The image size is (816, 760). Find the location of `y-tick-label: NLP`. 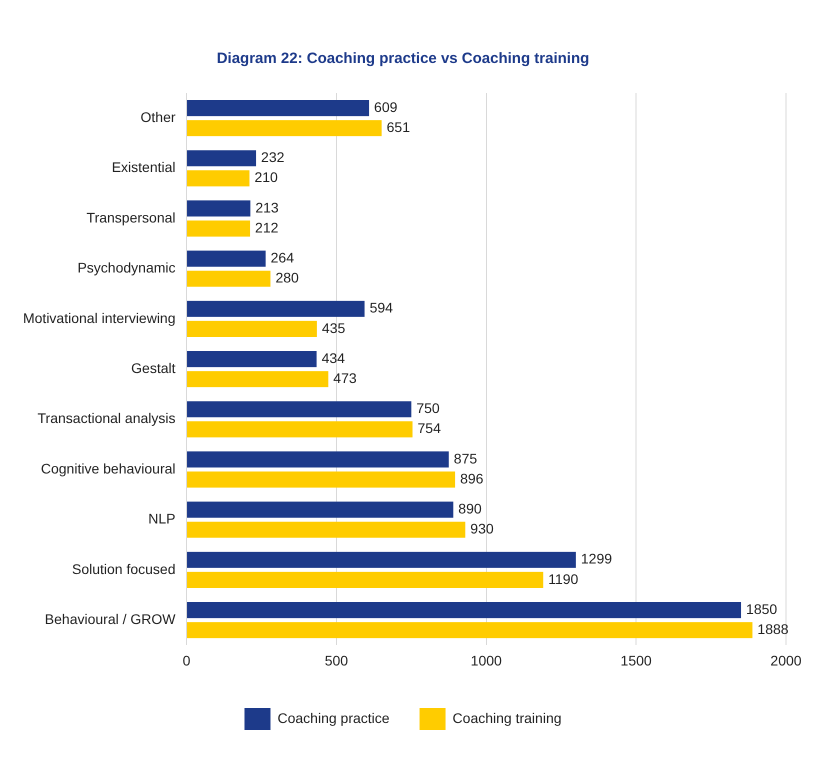

y-tick-label: NLP is located at coordinates (162, 518).